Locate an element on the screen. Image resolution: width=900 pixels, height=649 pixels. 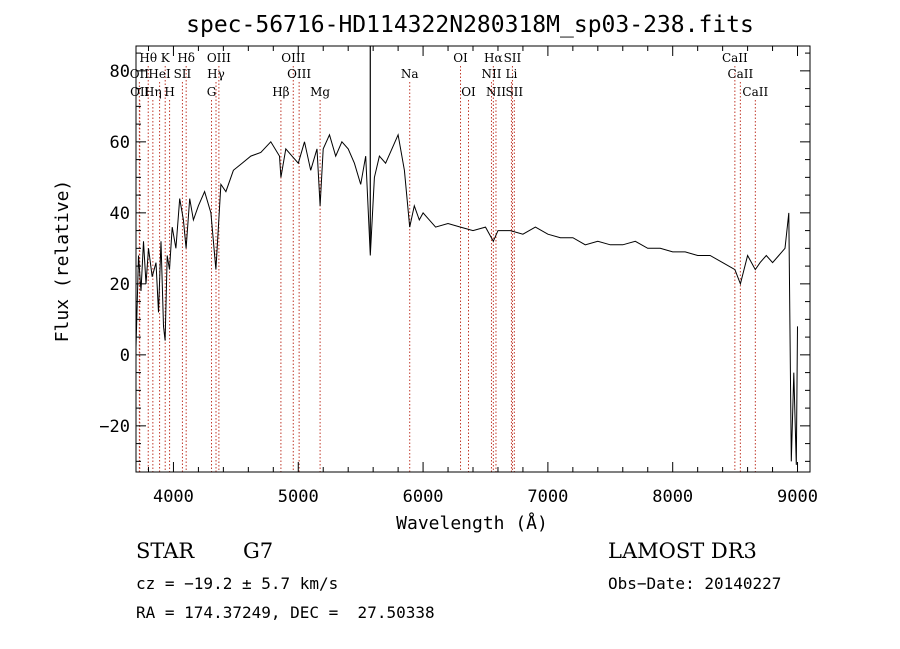
x-tick-label: 8000 is located at coordinates (672, 497).